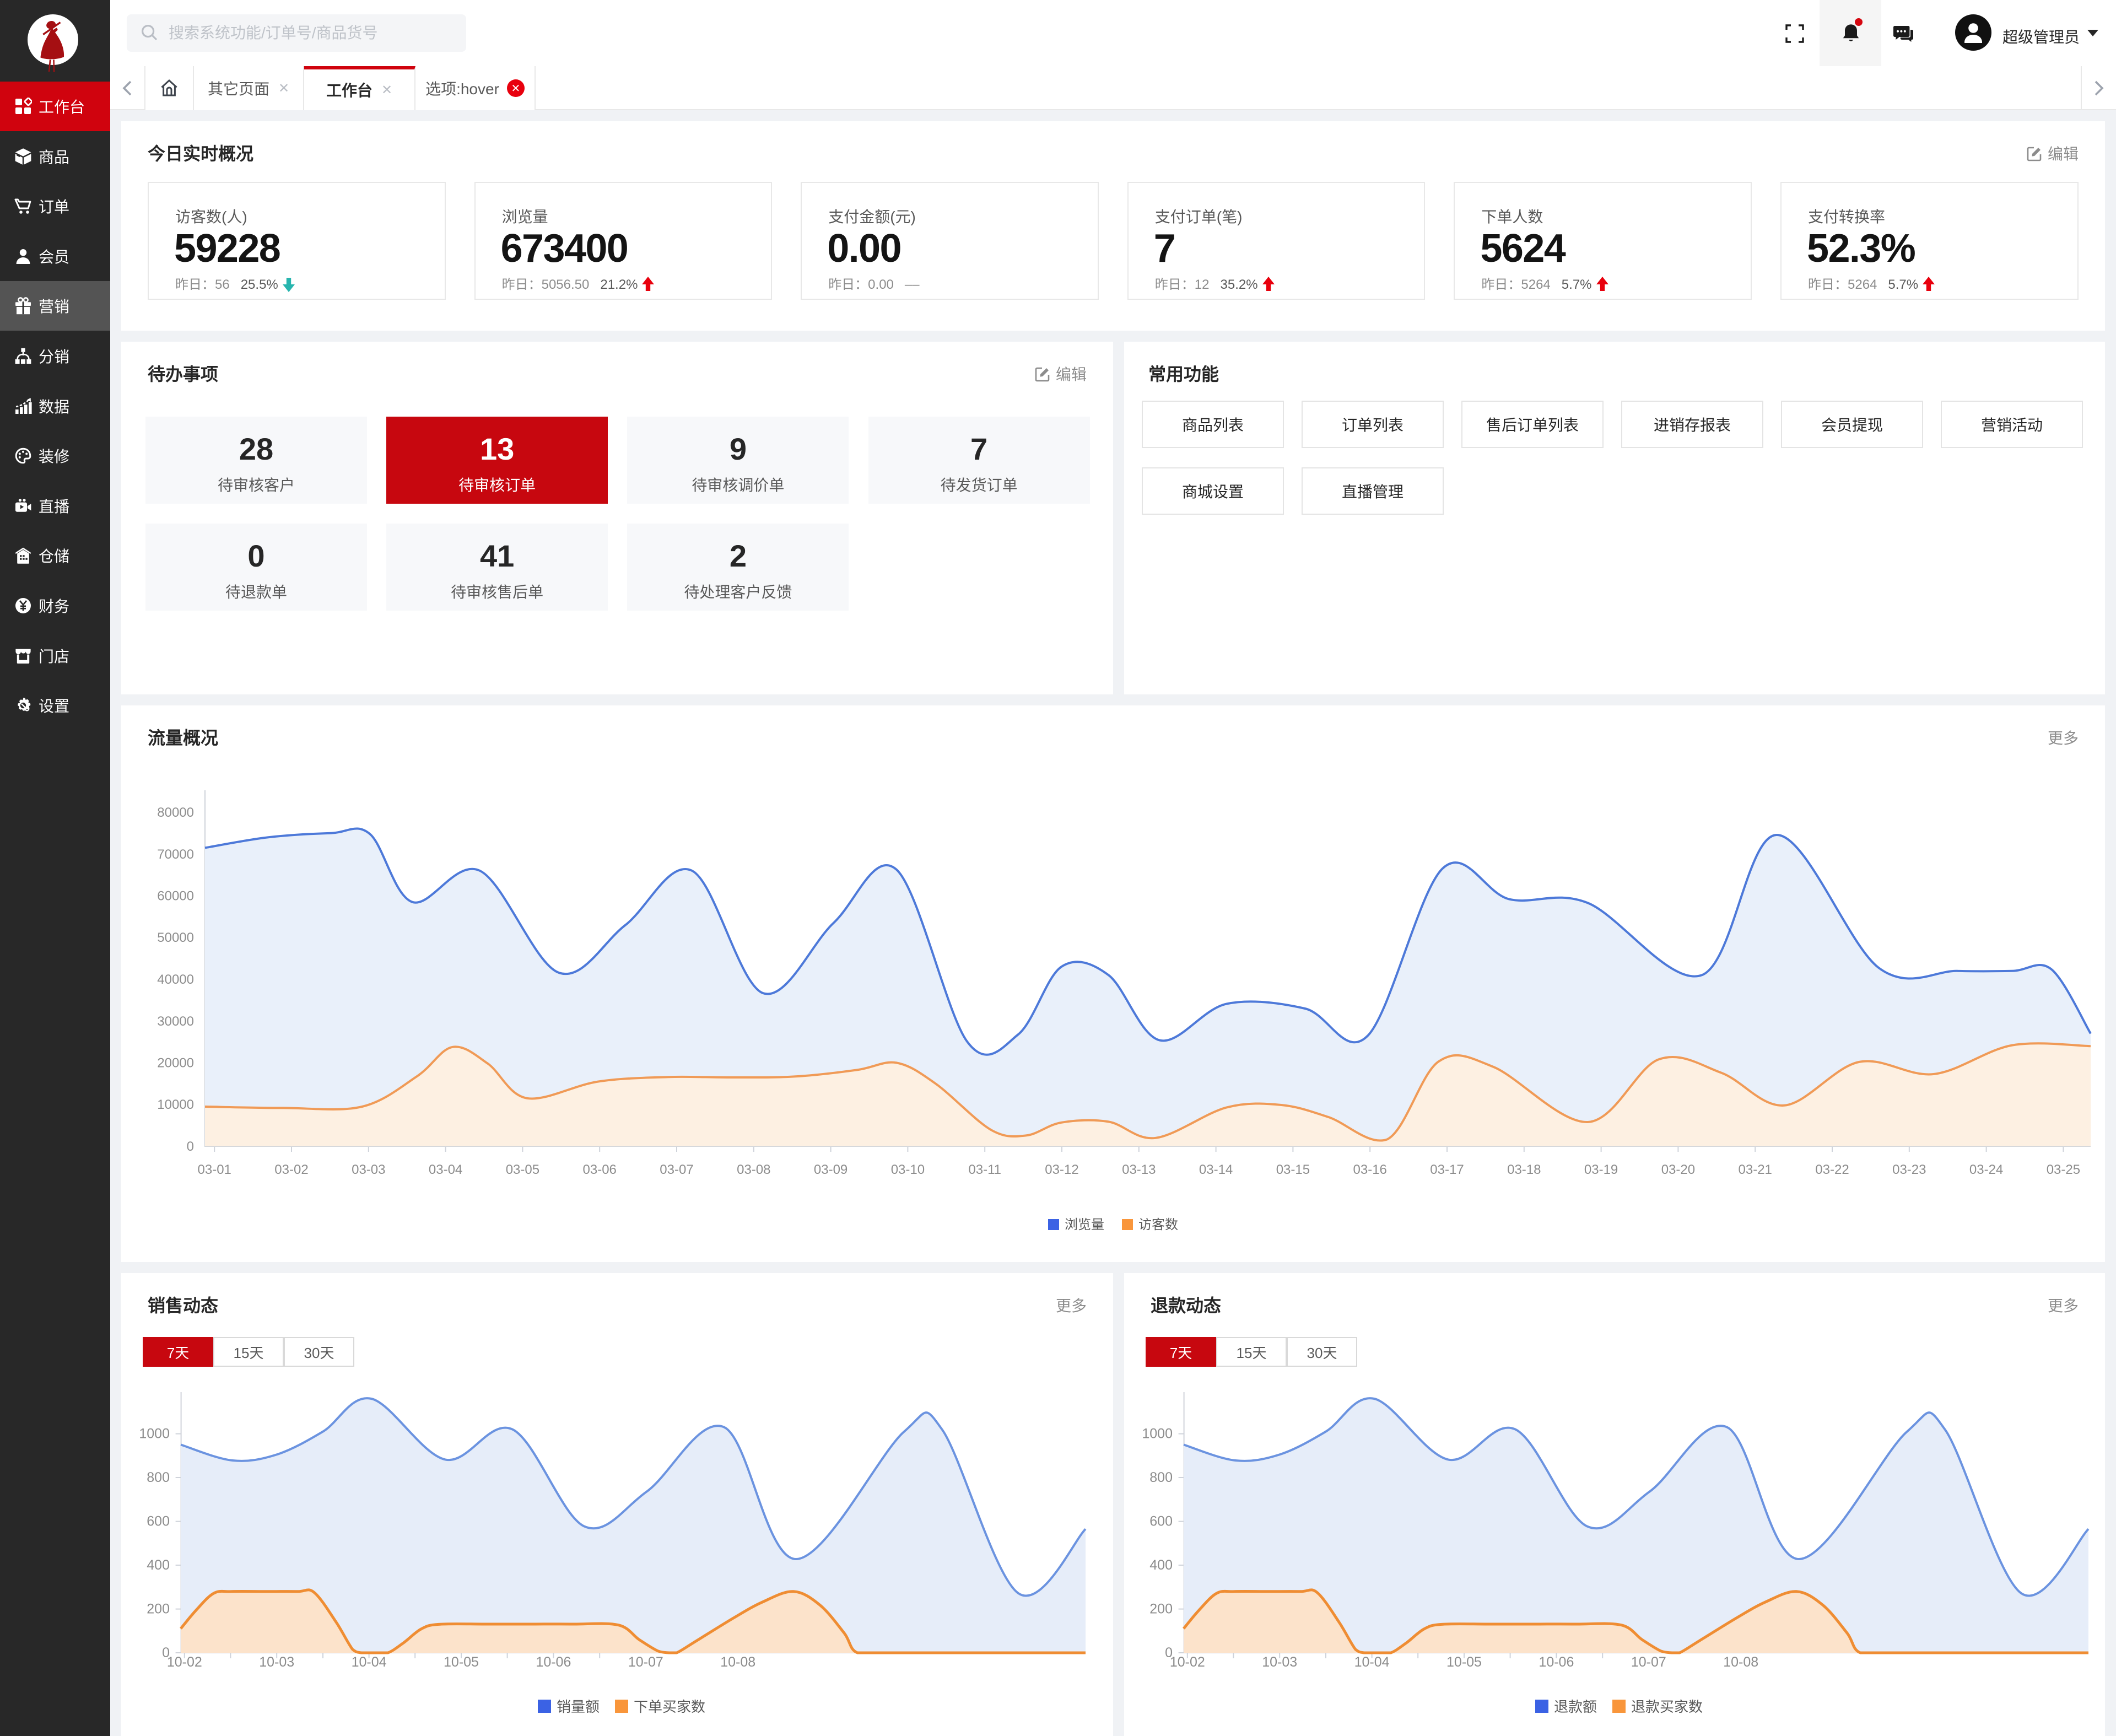 The height and width of the screenshot is (1736, 2116). What do you see at coordinates (175, 1104) in the screenshot?
I see `svg-text: 10000` at bounding box center [175, 1104].